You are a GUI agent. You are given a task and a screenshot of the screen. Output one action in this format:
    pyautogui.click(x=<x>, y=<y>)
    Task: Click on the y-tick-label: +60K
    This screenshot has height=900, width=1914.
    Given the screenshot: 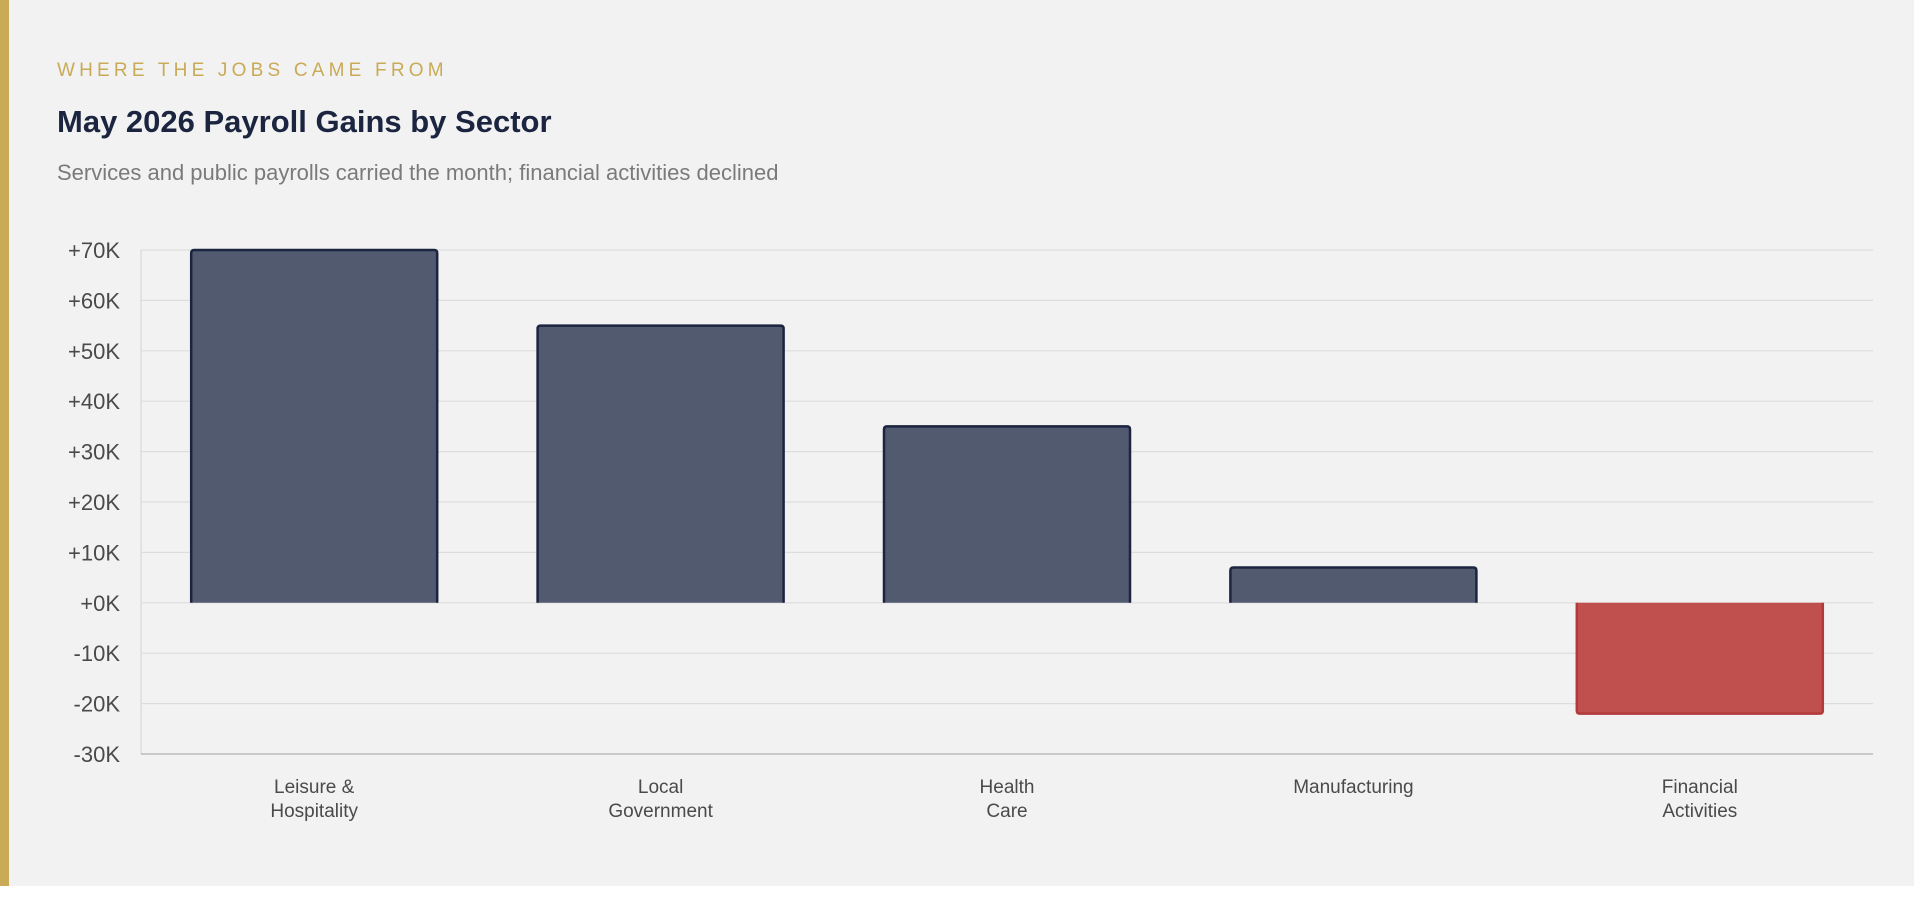 What is the action you would take?
    pyautogui.click(x=94, y=300)
    